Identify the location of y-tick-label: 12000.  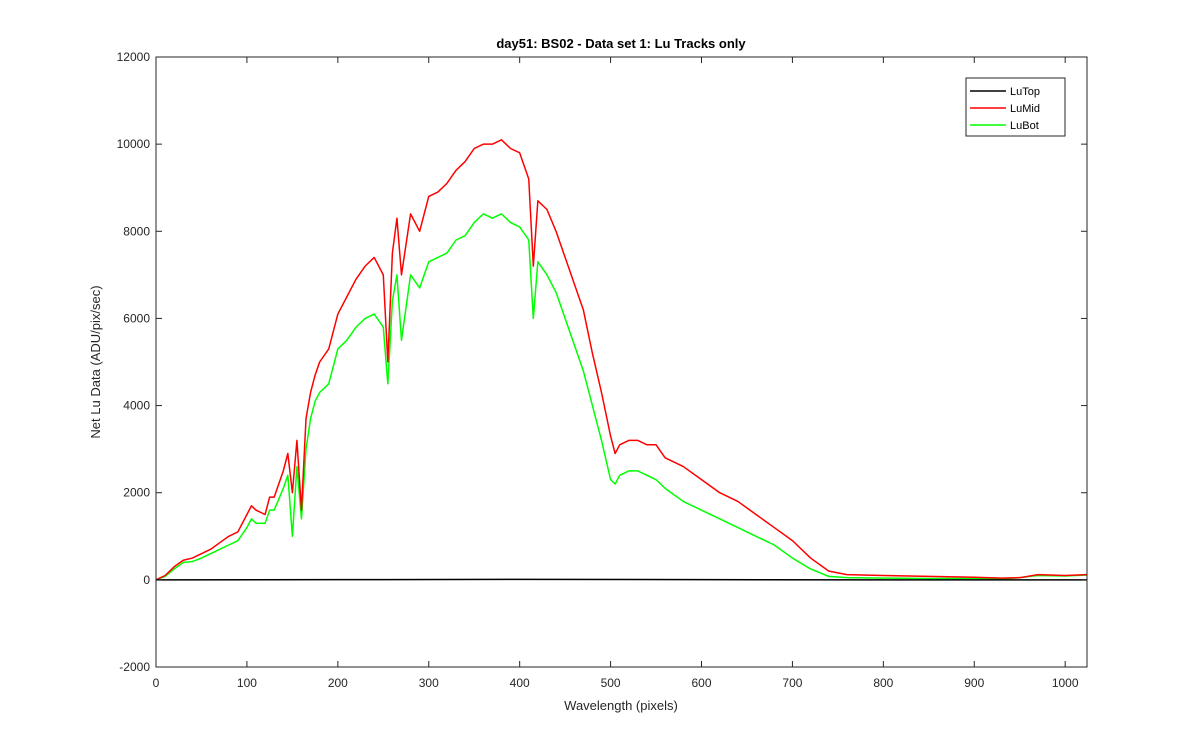
(134, 57).